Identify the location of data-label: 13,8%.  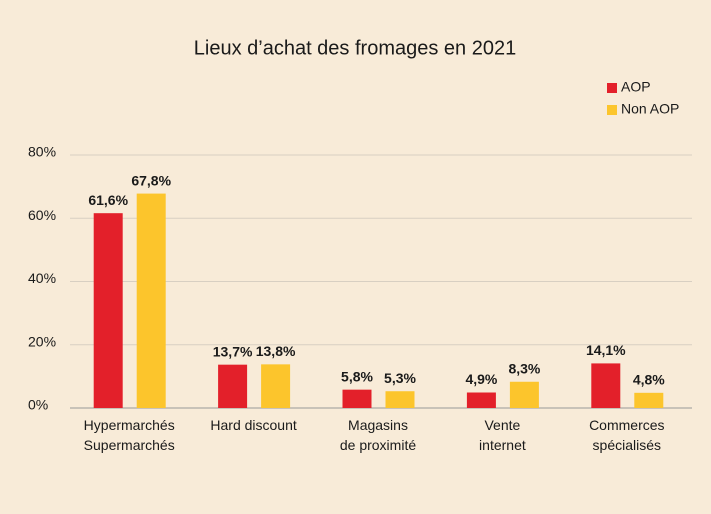
(276, 351).